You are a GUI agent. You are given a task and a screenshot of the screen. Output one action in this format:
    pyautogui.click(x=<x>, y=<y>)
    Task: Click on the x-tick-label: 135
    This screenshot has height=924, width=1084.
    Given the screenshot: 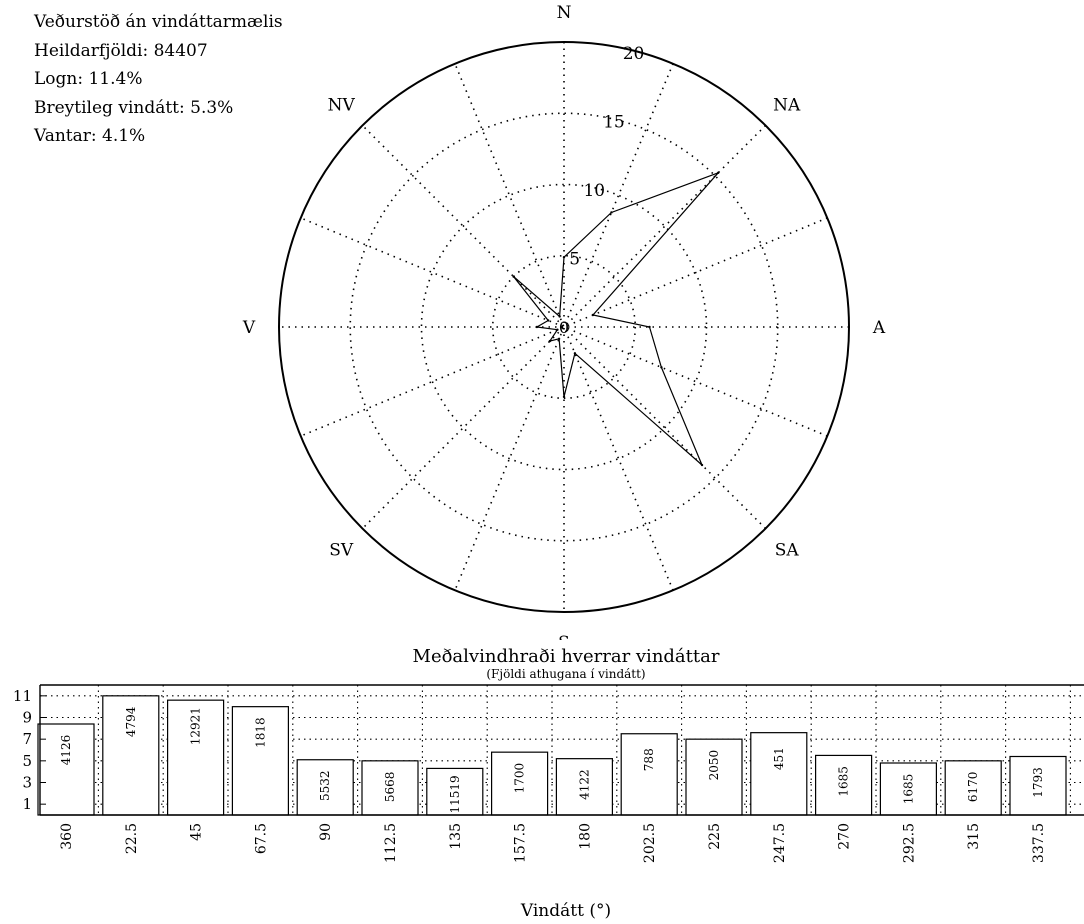 What is the action you would take?
    pyautogui.click(x=456, y=836)
    